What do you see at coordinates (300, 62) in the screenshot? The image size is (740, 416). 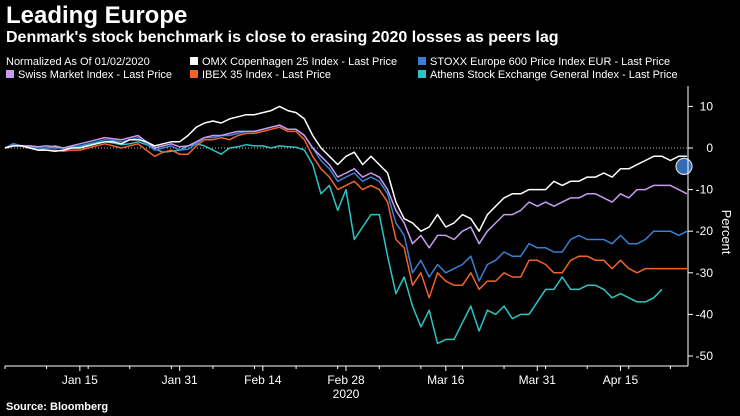 I see `legend-label-omx-copenhagen: OMX Copenhagen 25 Index - Last Price` at bounding box center [300, 62].